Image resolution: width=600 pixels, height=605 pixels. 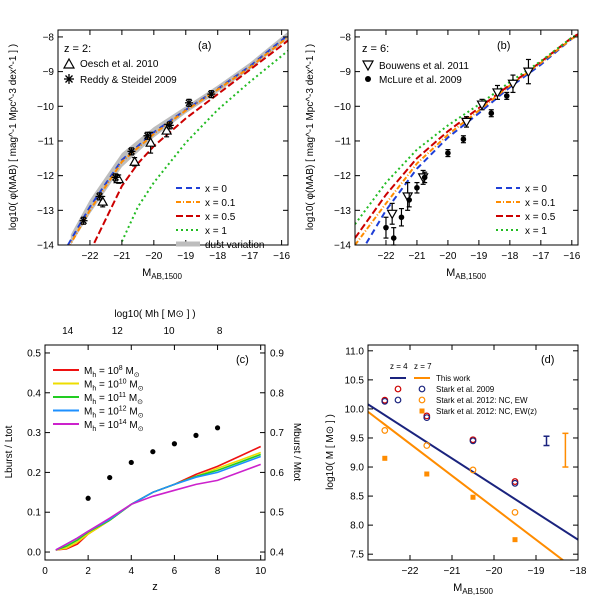 What do you see at coordinates (375, 49) in the screenshot?
I see `redshift-label: z = 6:` at bounding box center [375, 49].